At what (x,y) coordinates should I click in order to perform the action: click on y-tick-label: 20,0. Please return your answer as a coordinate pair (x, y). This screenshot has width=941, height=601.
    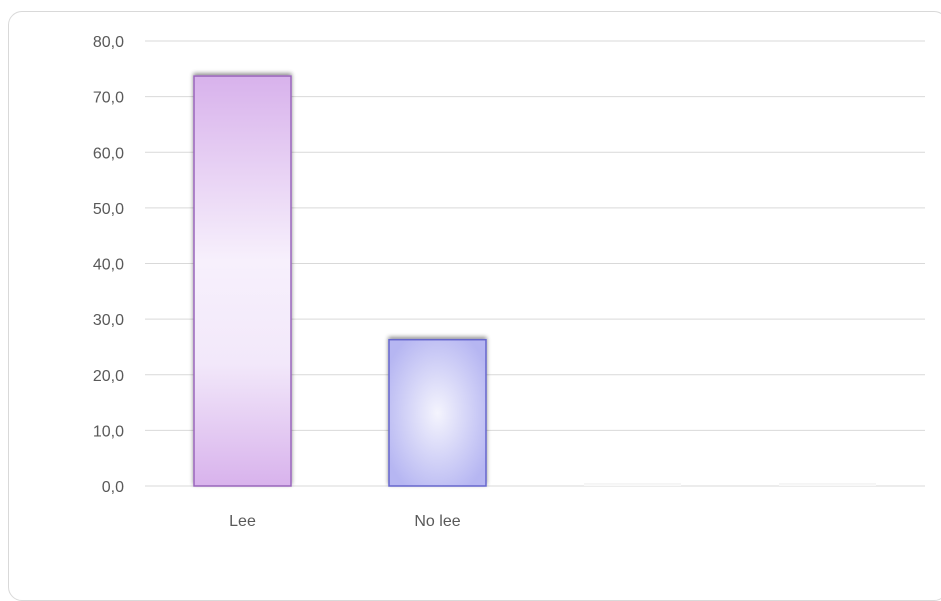
    Looking at the image, I should click on (108, 376).